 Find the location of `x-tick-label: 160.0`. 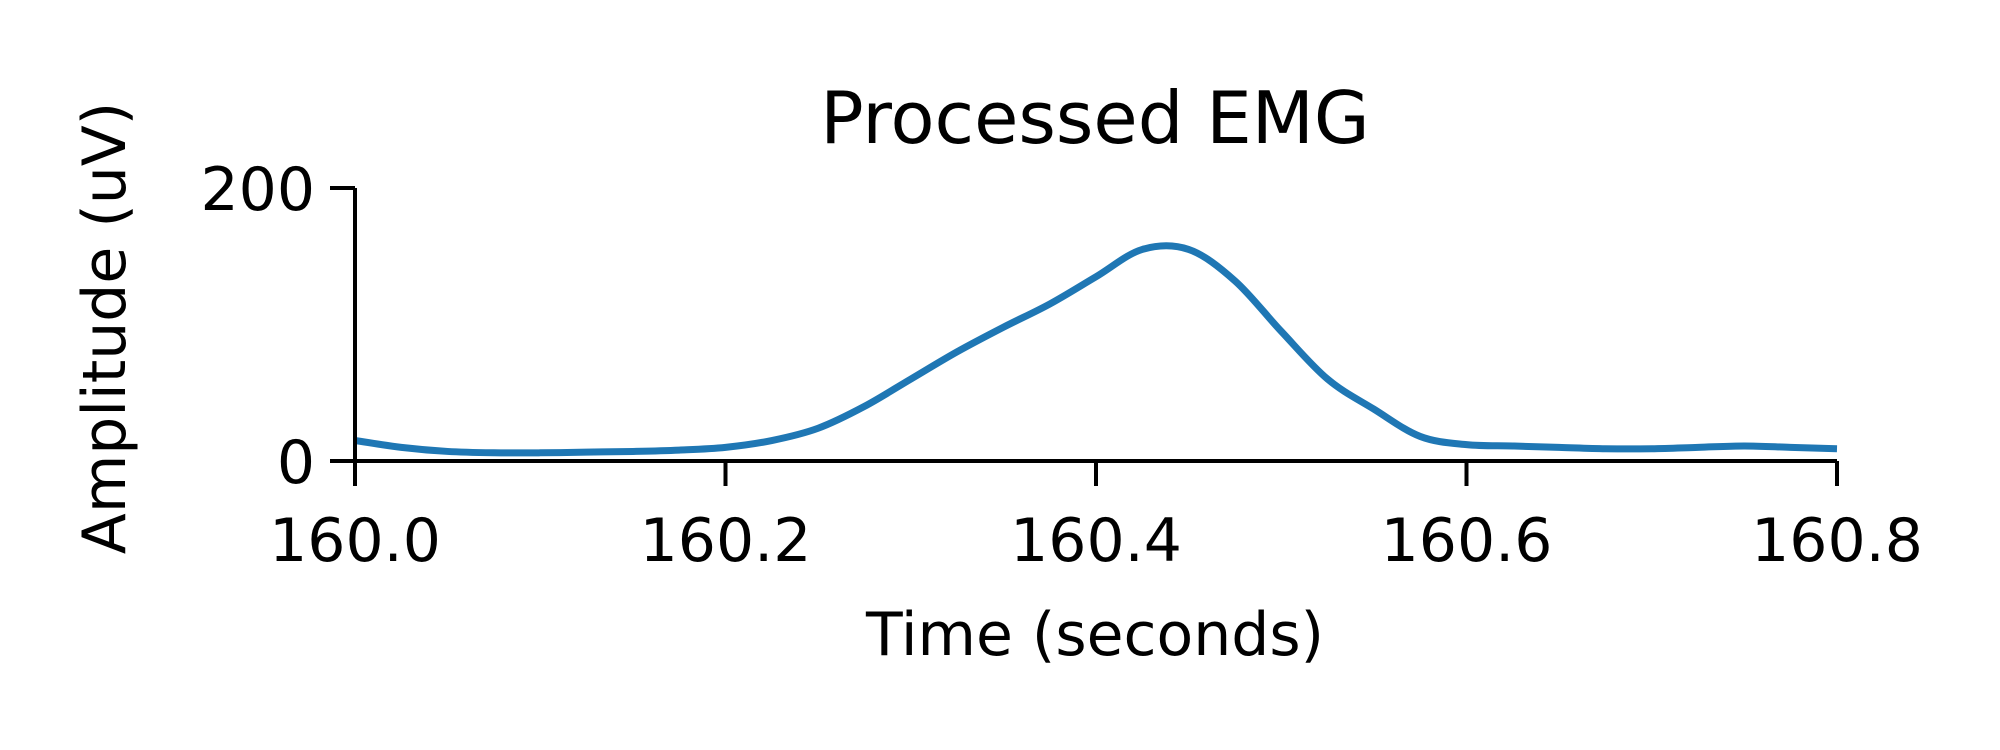

x-tick-label: 160.0 is located at coordinates (355, 541).